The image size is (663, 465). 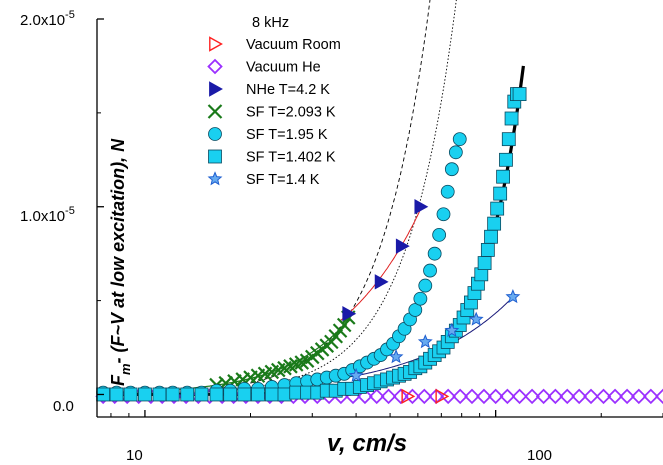 I want to click on nhe-fit-curve, so click(x=381, y=263).